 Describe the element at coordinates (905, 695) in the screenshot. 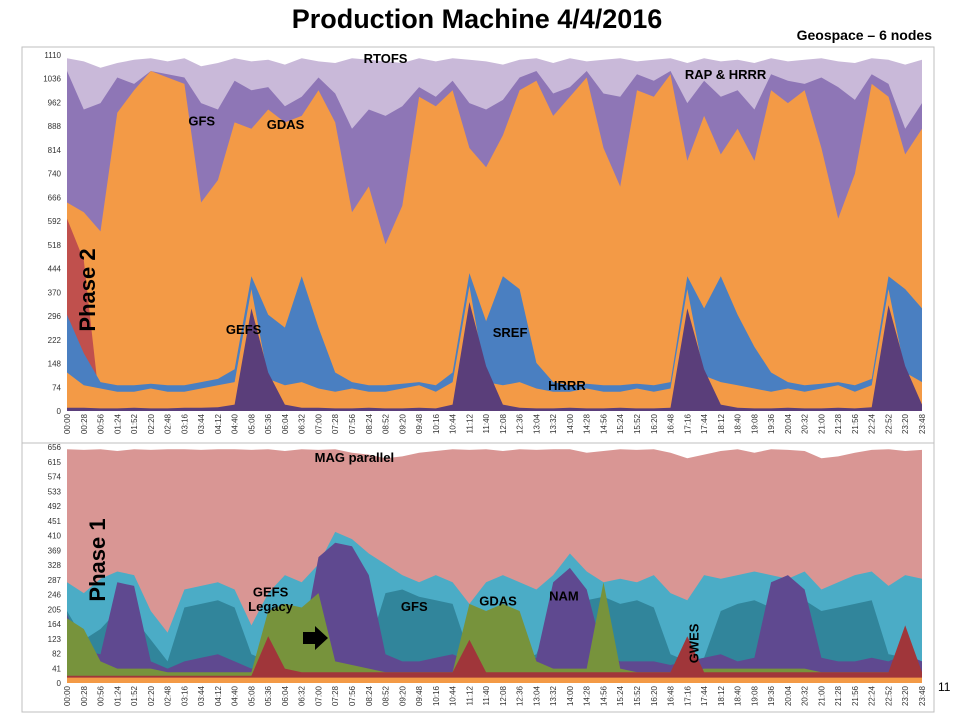

I see `x-tick-label: 23:20` at that location.